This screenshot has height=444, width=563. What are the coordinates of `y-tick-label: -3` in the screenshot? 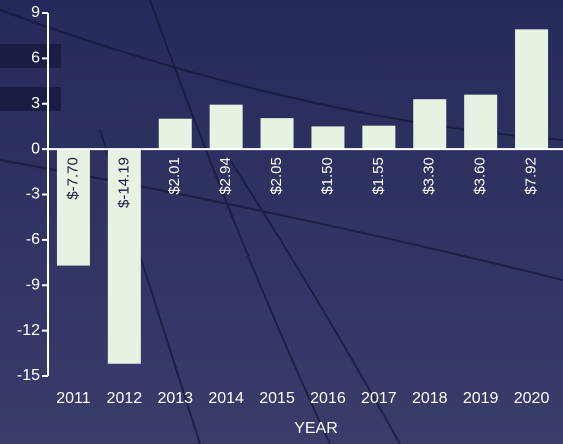 It's located at (33, 194).